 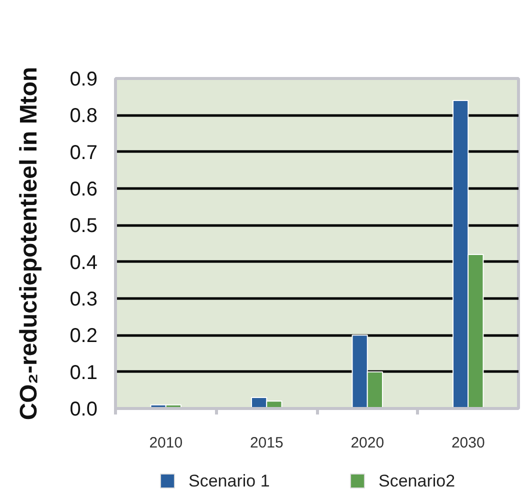 What do you see at coordinates (84, 336) in the screenshot?
I see `y-tick-label: 0.2` at bounding box center [84, 336].